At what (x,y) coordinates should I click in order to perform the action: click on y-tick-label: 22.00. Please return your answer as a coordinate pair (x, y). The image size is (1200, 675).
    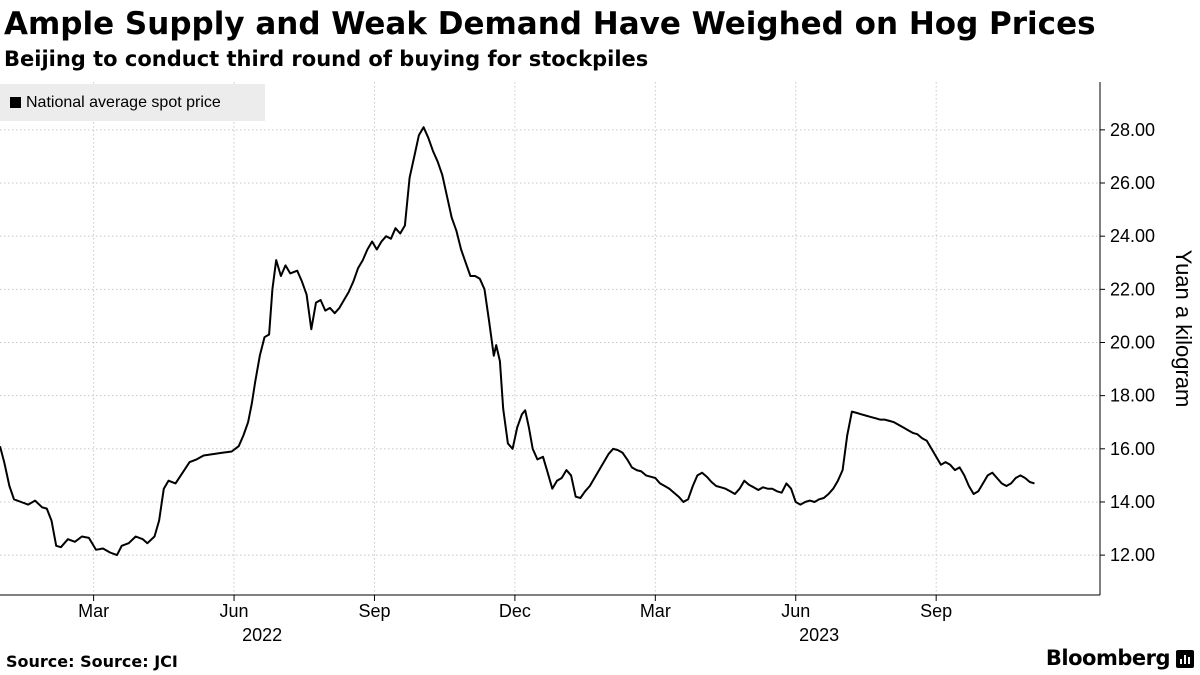
    Looking at the image, I should click on (1132, 289).